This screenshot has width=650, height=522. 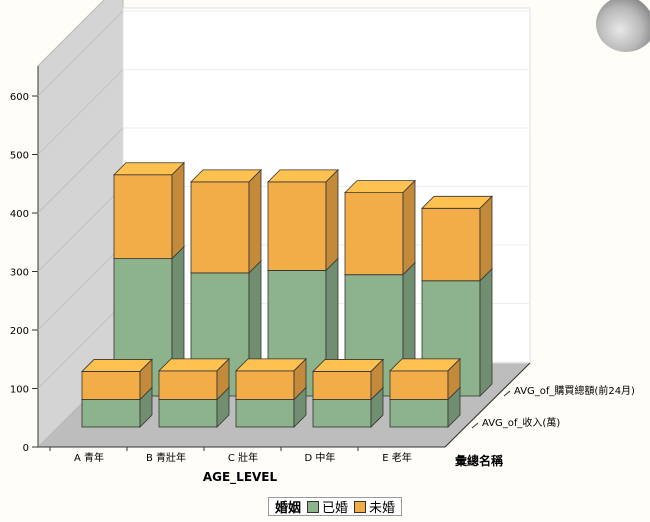 What do you see at coordinates (178, 211) in the screenshot?
I see `bar-back-0-1-side` at bounding box center [178, 211].